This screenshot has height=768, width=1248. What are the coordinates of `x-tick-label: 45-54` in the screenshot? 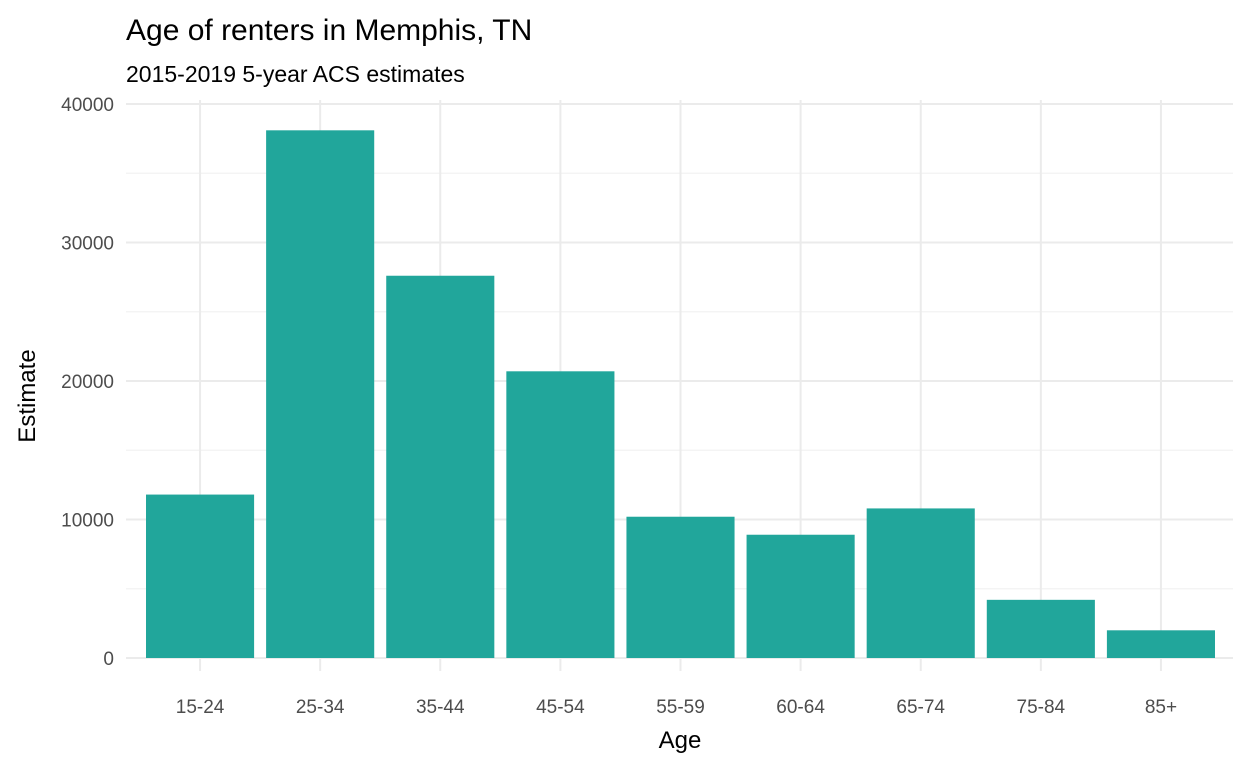 It's located at (560, 707).